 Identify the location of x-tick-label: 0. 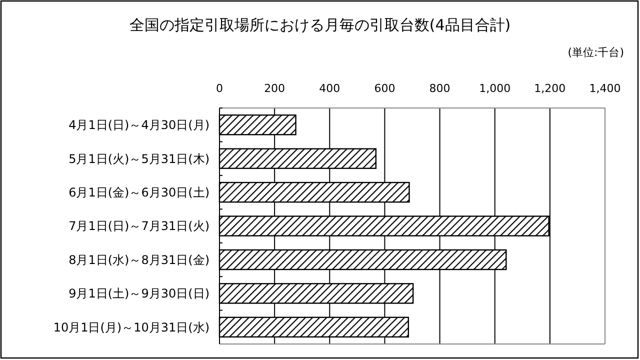
(219, 88).